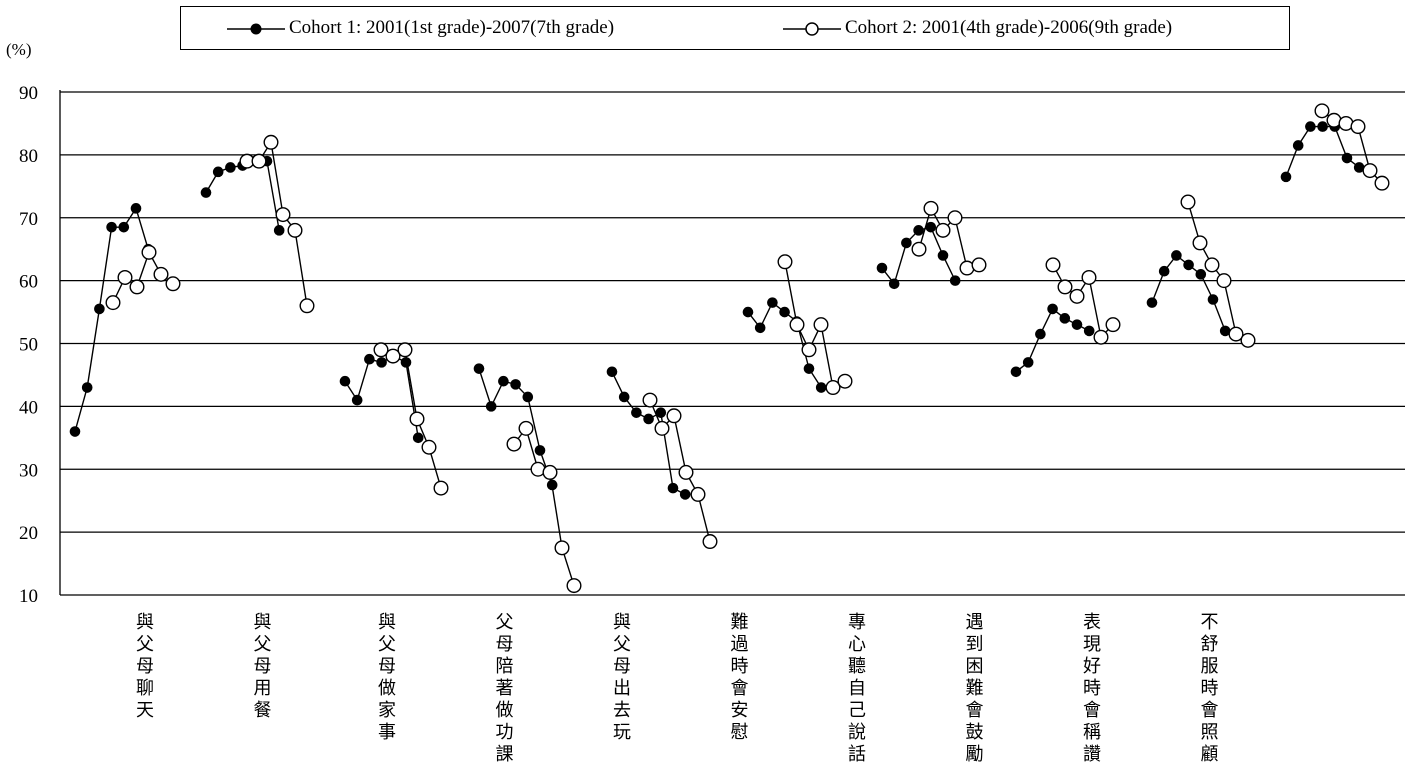 This screenshot has height=782, width=1405. What do you see at coordinates (857, 622) in the screenshot?
I see `category-label-char: 專` at bounding box center [857, 622].